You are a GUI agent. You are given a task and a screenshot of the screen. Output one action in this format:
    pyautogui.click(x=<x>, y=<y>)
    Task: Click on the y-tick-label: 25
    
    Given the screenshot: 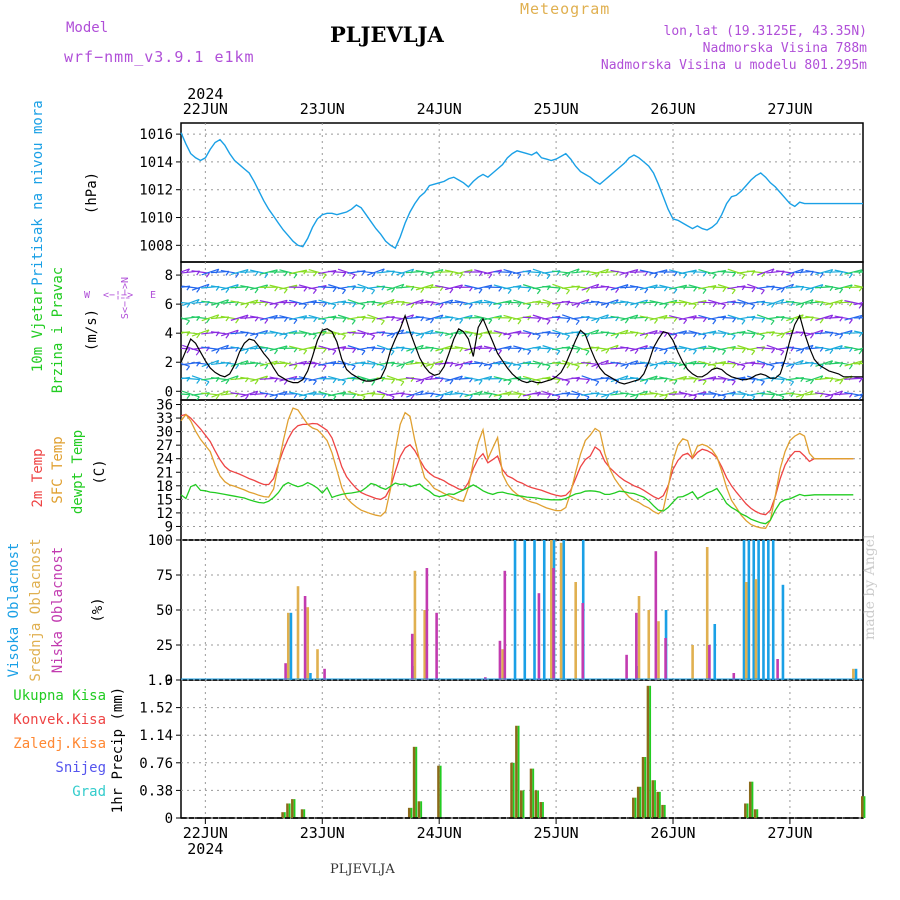 What is the action you would take?
    pyautogui.click(x=164, y=646)
    